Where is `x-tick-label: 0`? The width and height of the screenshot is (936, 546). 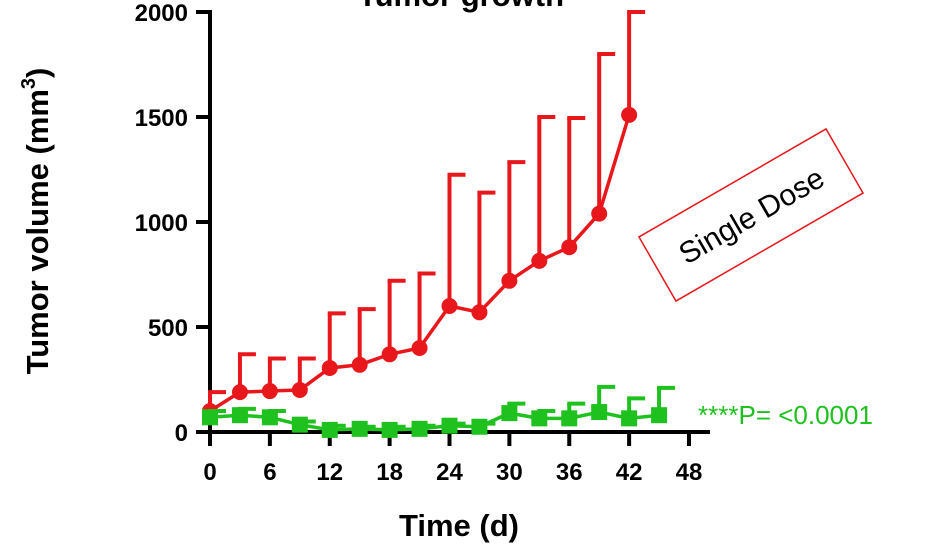 x-tick-label: 0 is located at coordinates (209, 472).